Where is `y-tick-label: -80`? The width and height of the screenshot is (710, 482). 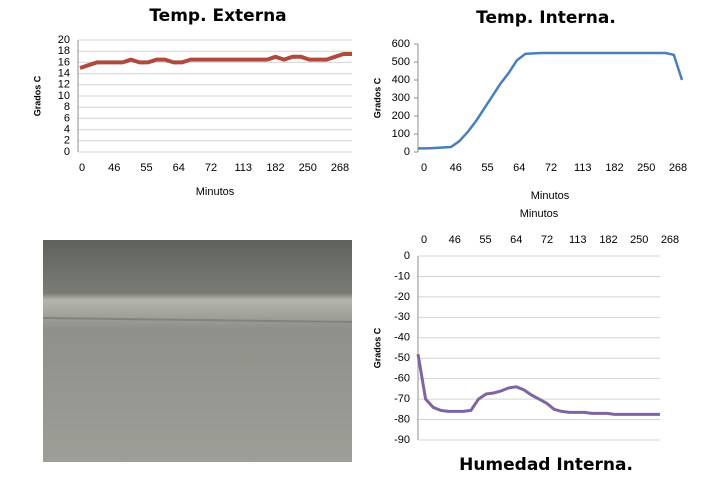
y-tick-label: -80 is located at coordinates (402, 419).